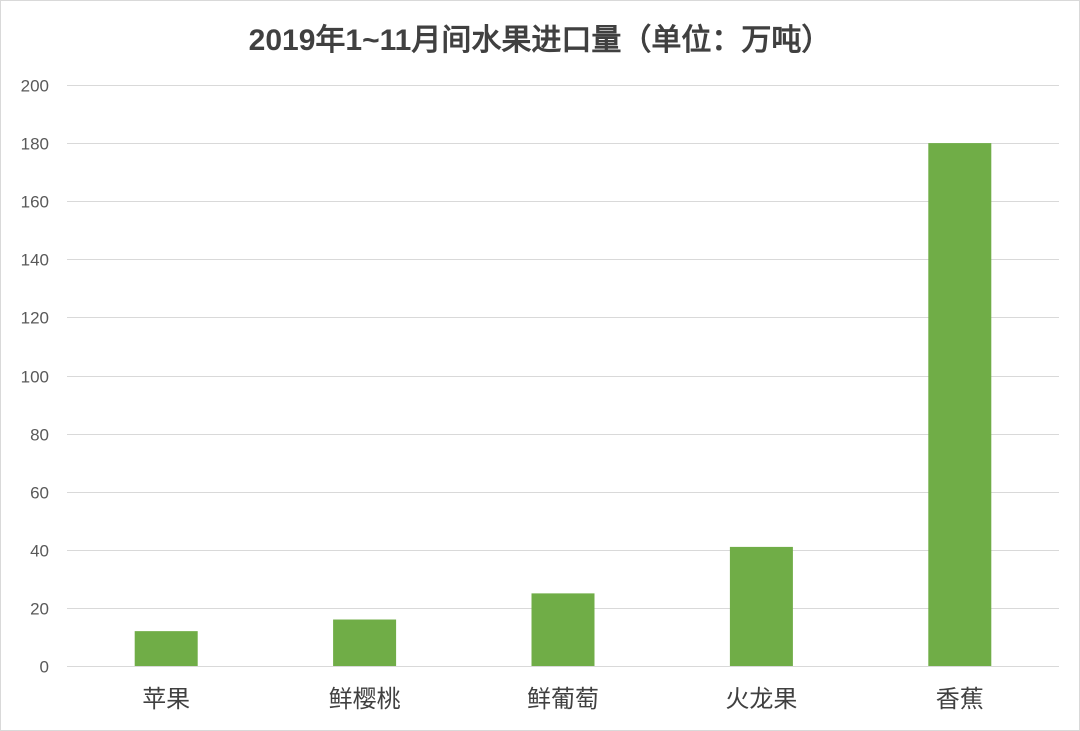  Describe the element at coordinates (761, 699) in the screenshot. I see `x-category-label: 火龙果` at that location.